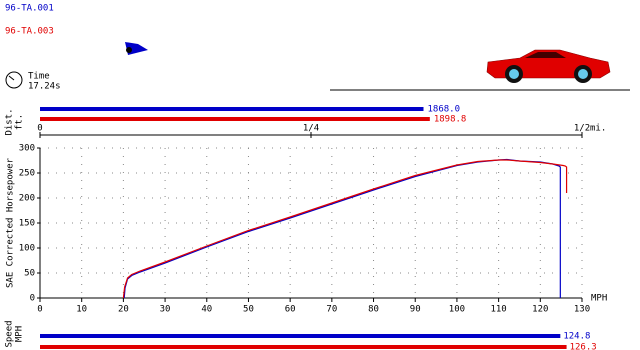  Describe the element at coordinates (29, 9) in the screenshot. I see `run-name: 96-TA.001` at that location.